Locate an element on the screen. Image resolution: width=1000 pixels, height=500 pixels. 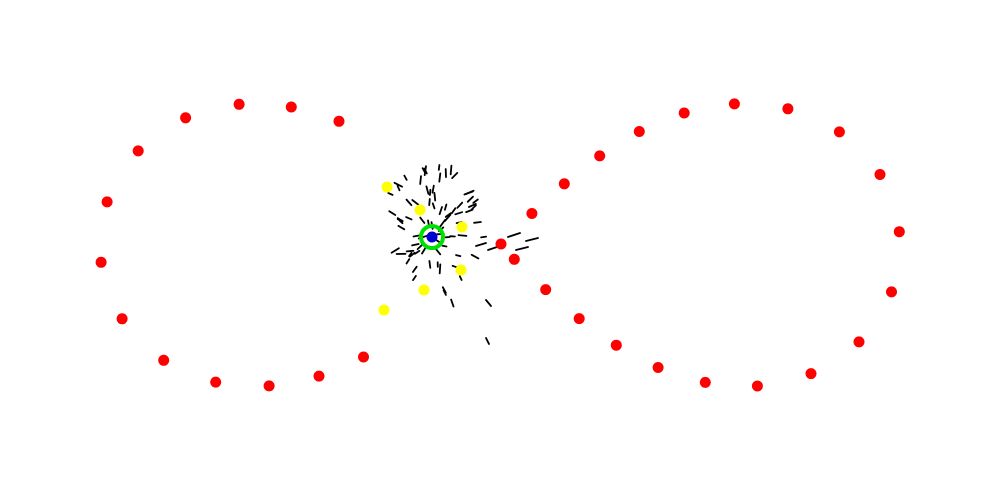
central-cluster is located at coordinates (432, 237).